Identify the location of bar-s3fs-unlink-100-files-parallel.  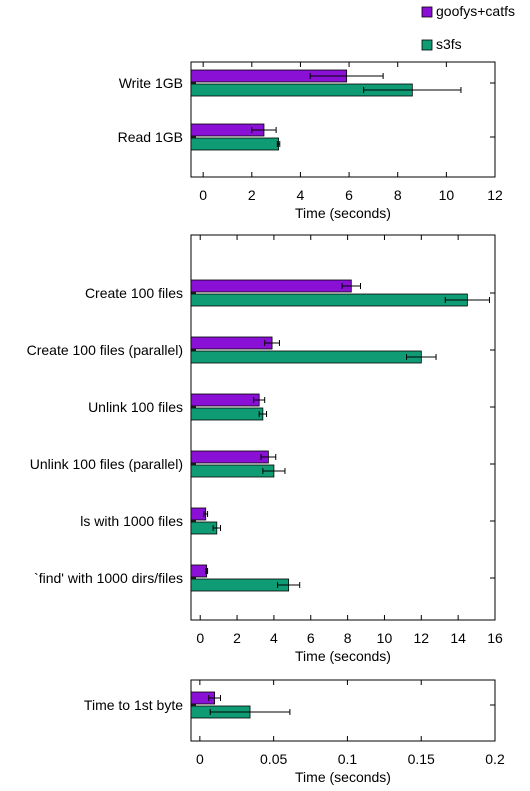
(232, 471).